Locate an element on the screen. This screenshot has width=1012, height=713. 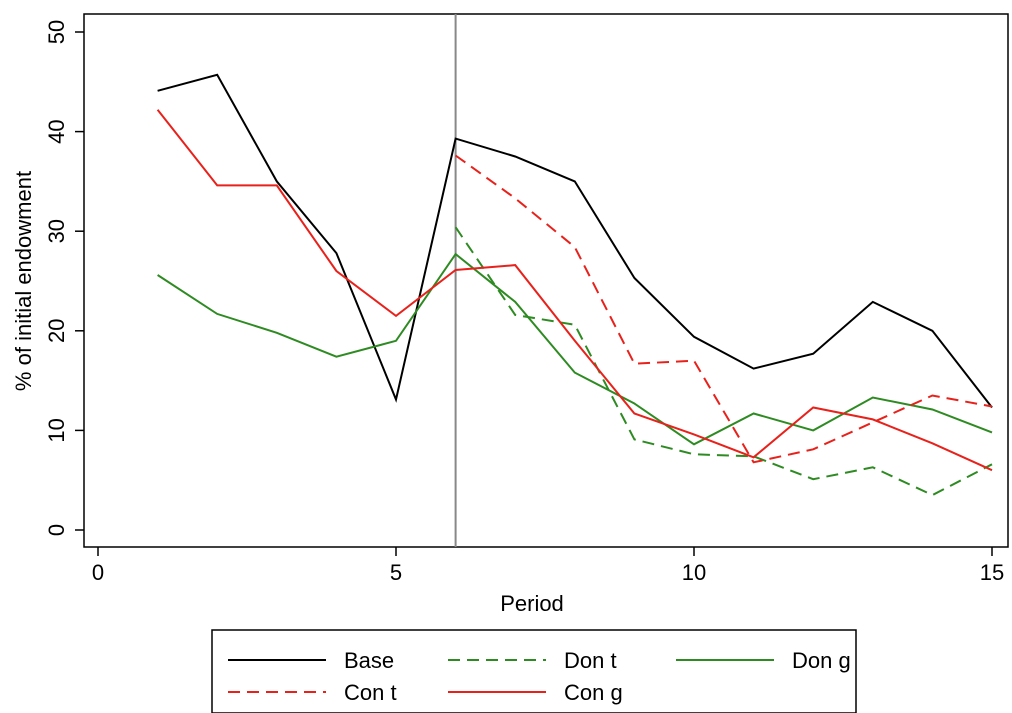
x-axis: 0 5 10 15 is located at coordinates (548, 566).